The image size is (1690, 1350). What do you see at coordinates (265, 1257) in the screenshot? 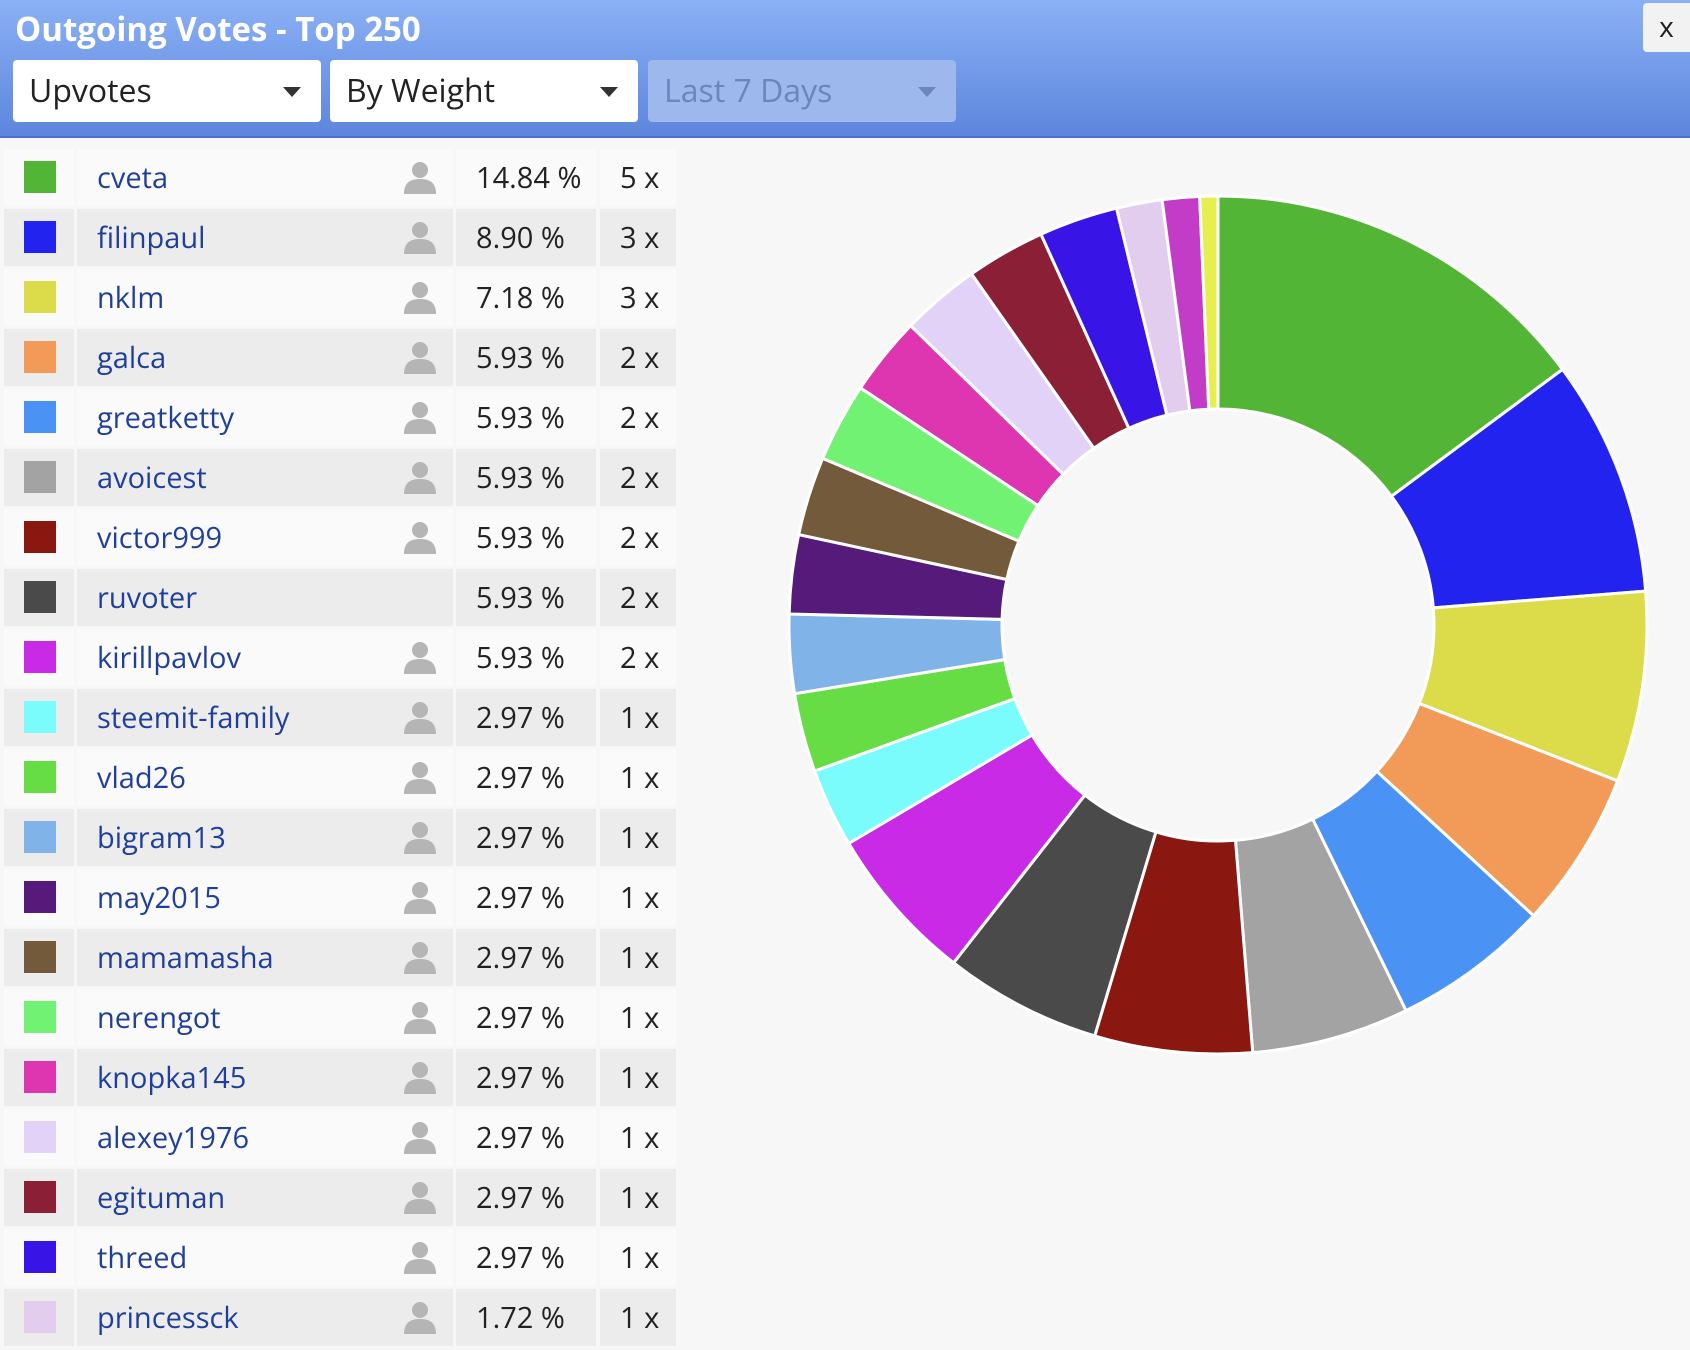
I see `name-cell: threed` at bounding box center [265, 1257].